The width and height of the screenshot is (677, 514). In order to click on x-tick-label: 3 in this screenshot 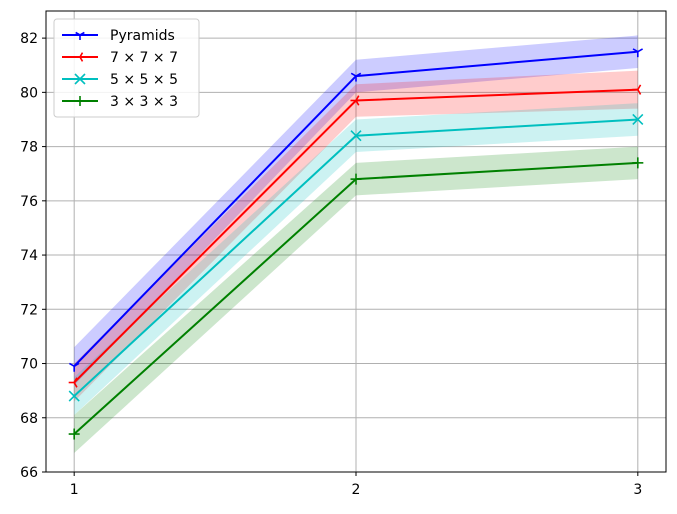, I will do `click(637, 490)`.